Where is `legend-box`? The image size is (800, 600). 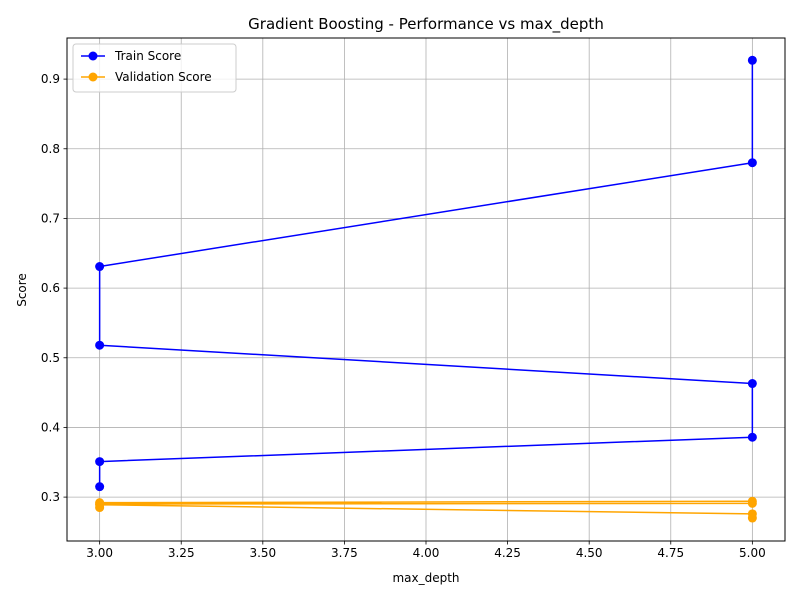
legend-box is located at coordinates (154, 68).